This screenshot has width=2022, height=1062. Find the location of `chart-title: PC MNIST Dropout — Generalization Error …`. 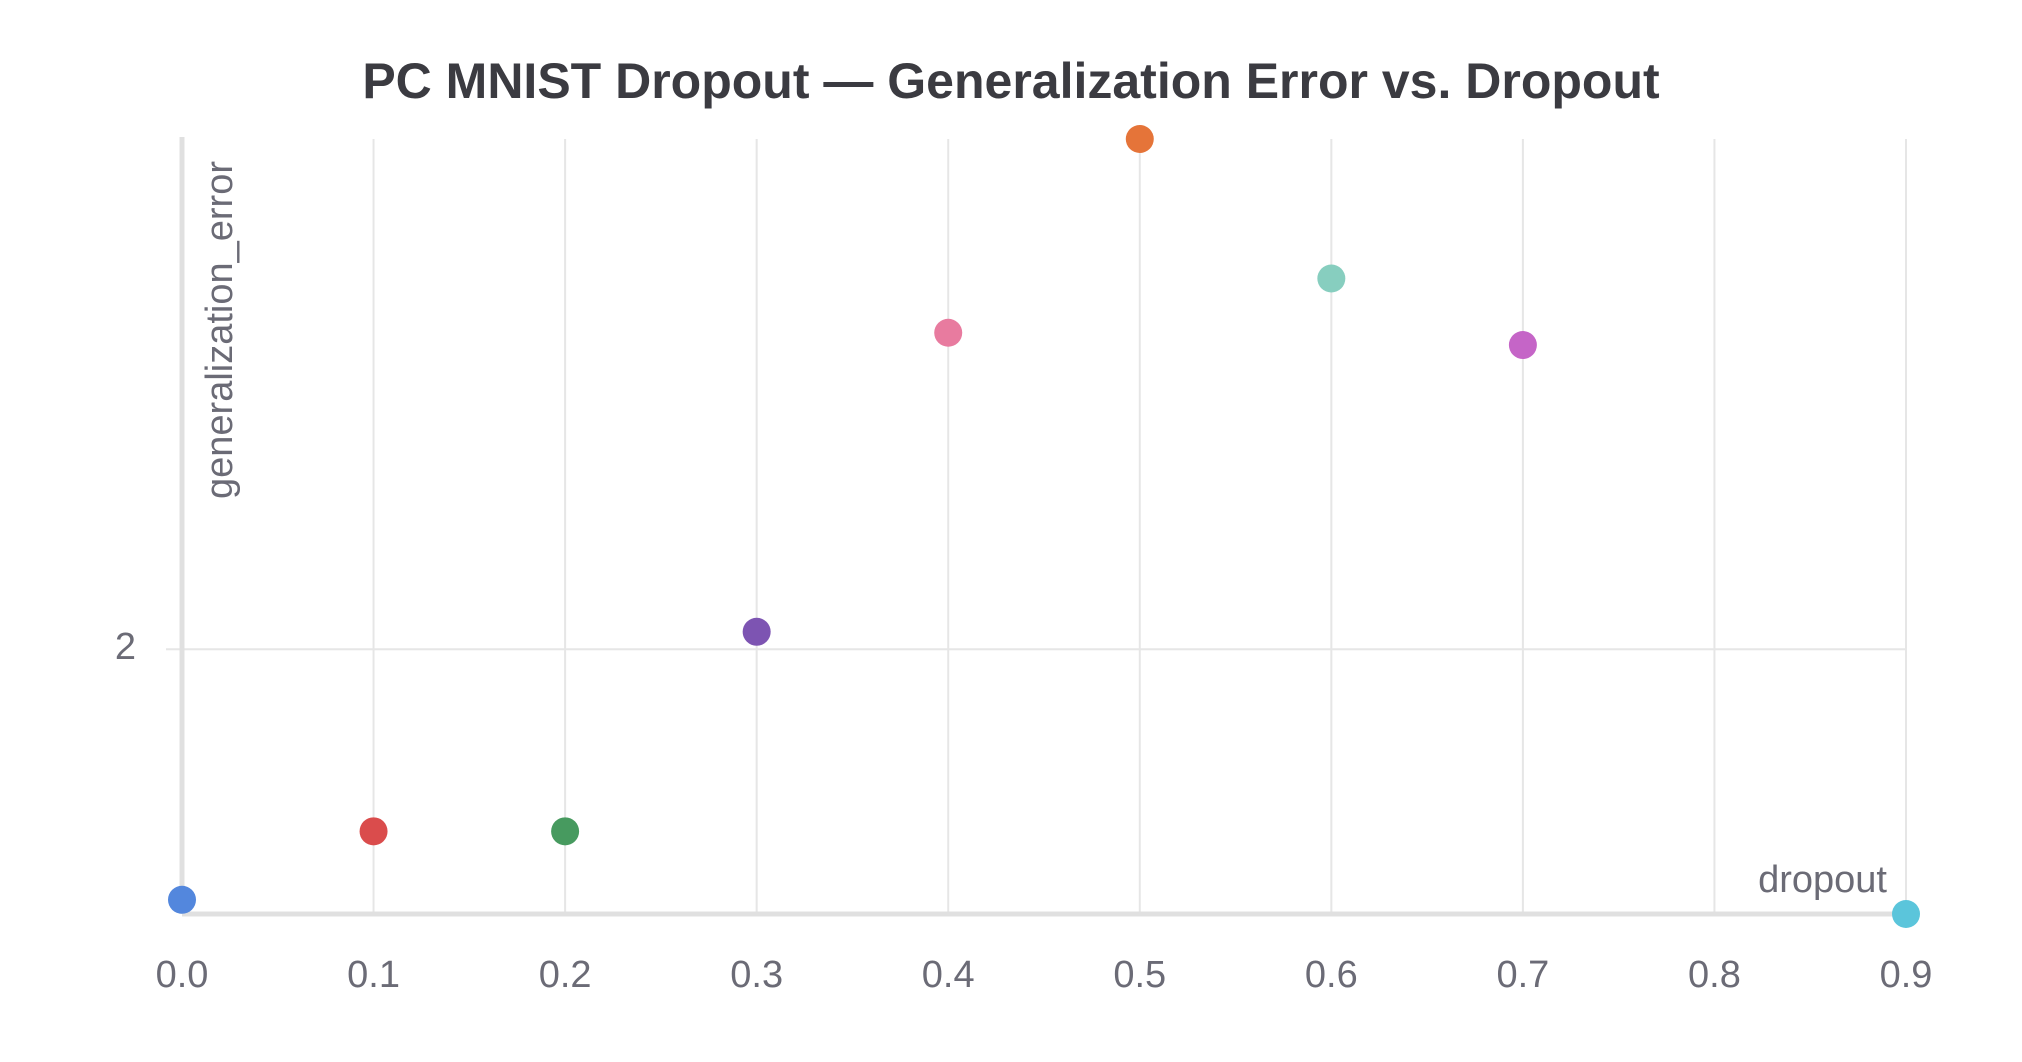

chart-title: PC MNIST Dropout — Generalization Error … is located at coordinates (1011, 81).